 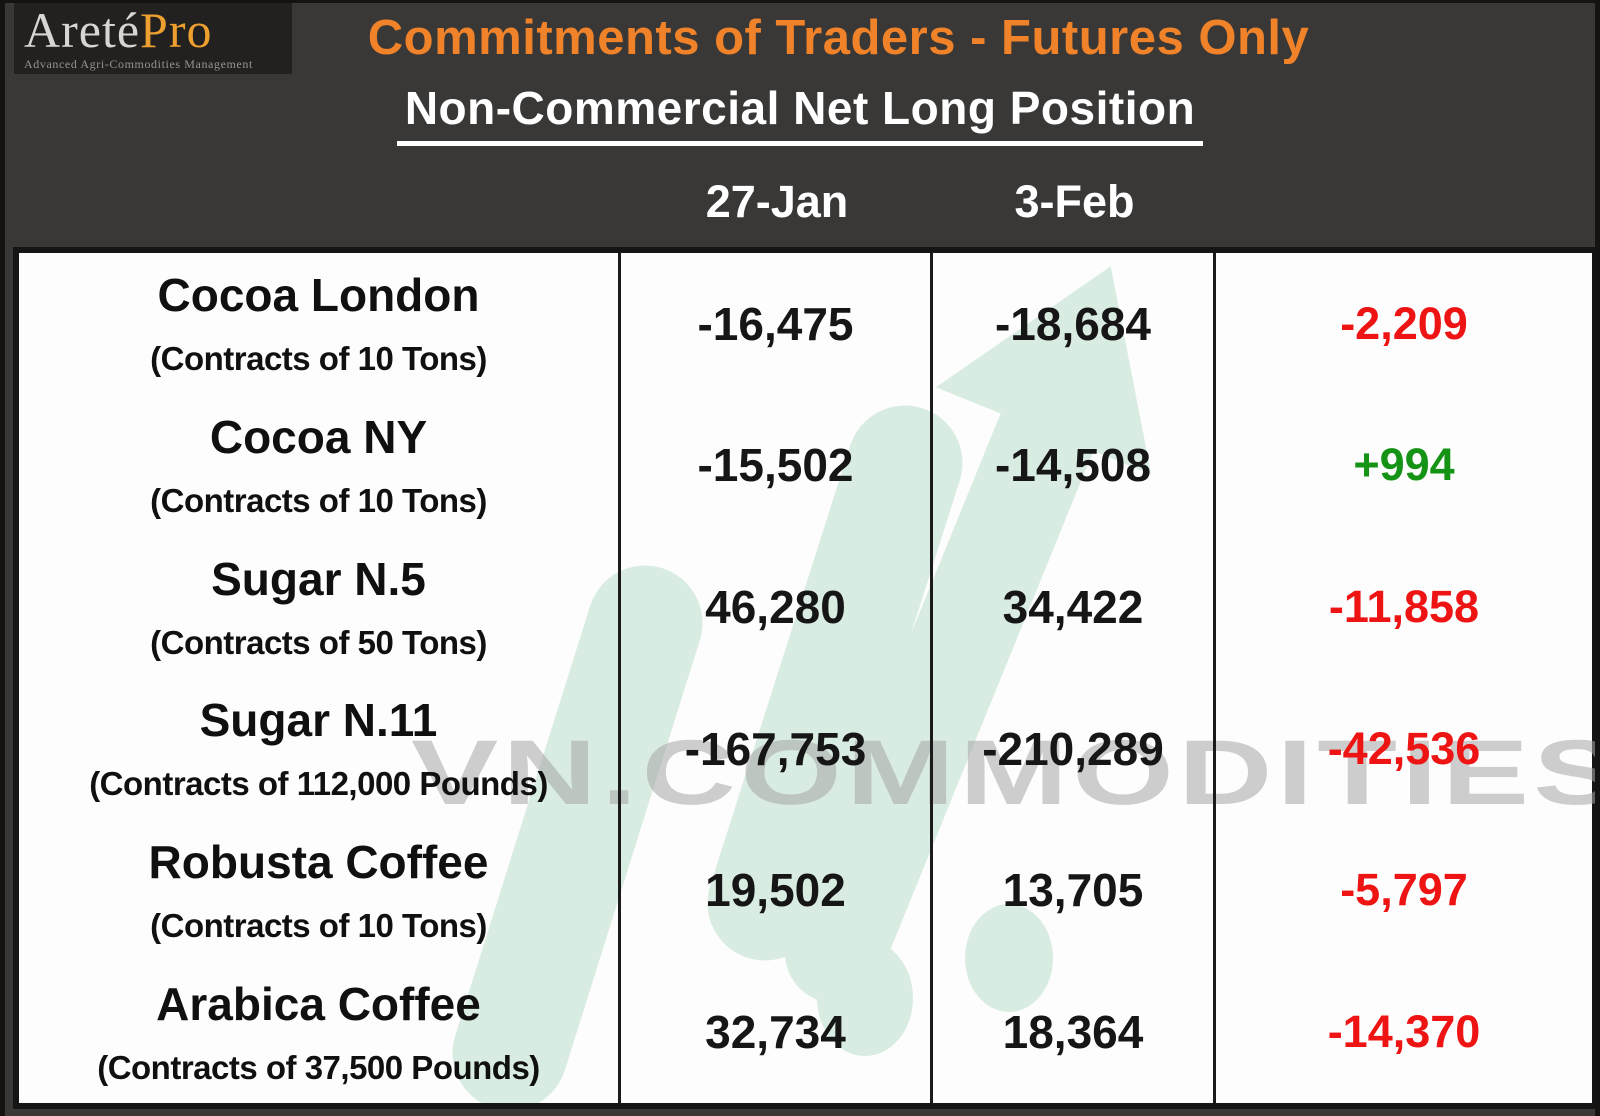 I want to click on commodity-unit: (Contracts of 112,000 Pounds), so click(x=318, y=784).